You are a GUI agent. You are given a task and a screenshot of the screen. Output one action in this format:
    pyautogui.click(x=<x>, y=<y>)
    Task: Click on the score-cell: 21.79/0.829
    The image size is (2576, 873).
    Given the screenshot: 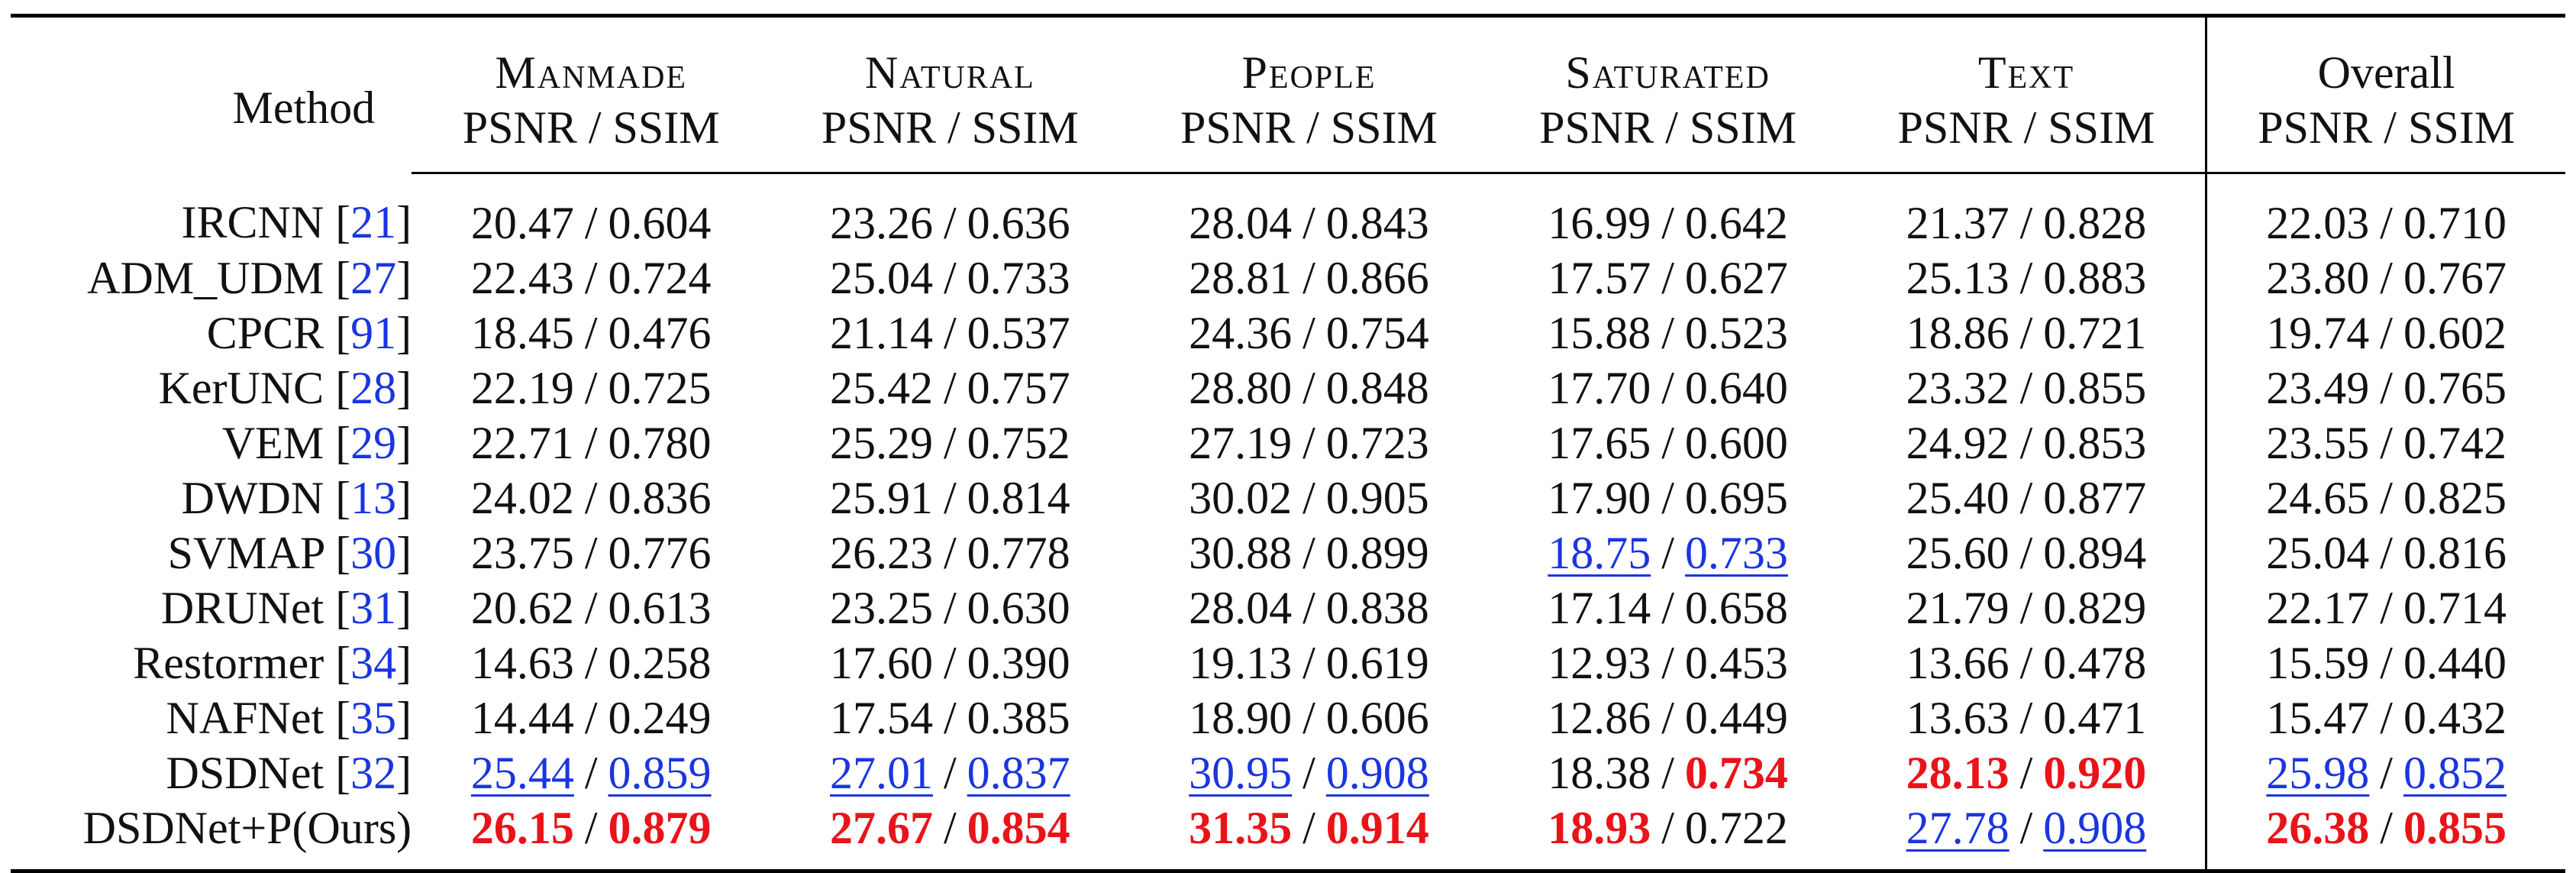 What is the action you would take?
    pyautogui.click(x=2027, y=607)
    